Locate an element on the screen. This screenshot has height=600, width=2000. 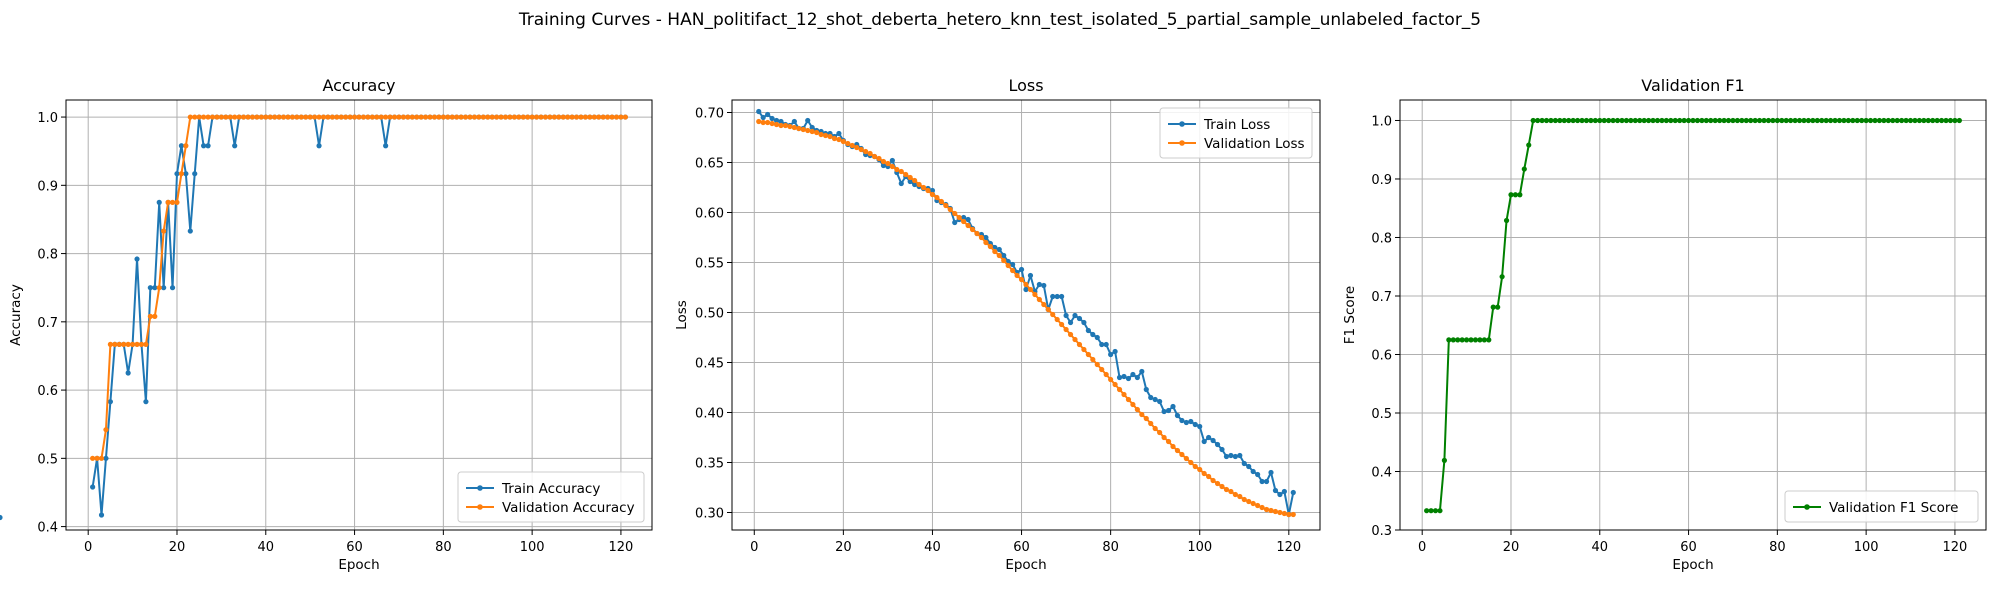
y-tick-label: 0.5 is located at coordinates (1381, 414).